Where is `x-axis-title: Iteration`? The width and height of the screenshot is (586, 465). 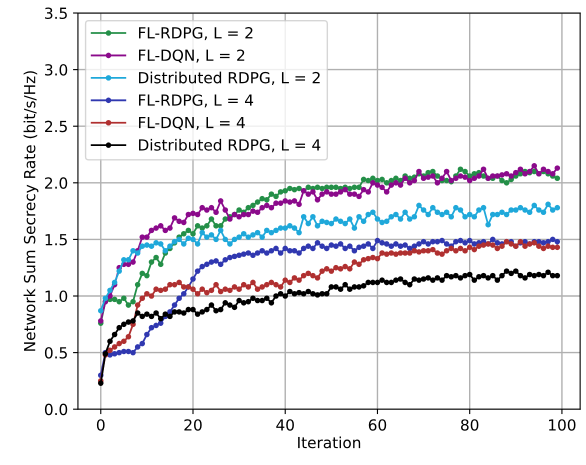 x-axis-title: Iteration is located at coordinates (329, 442).